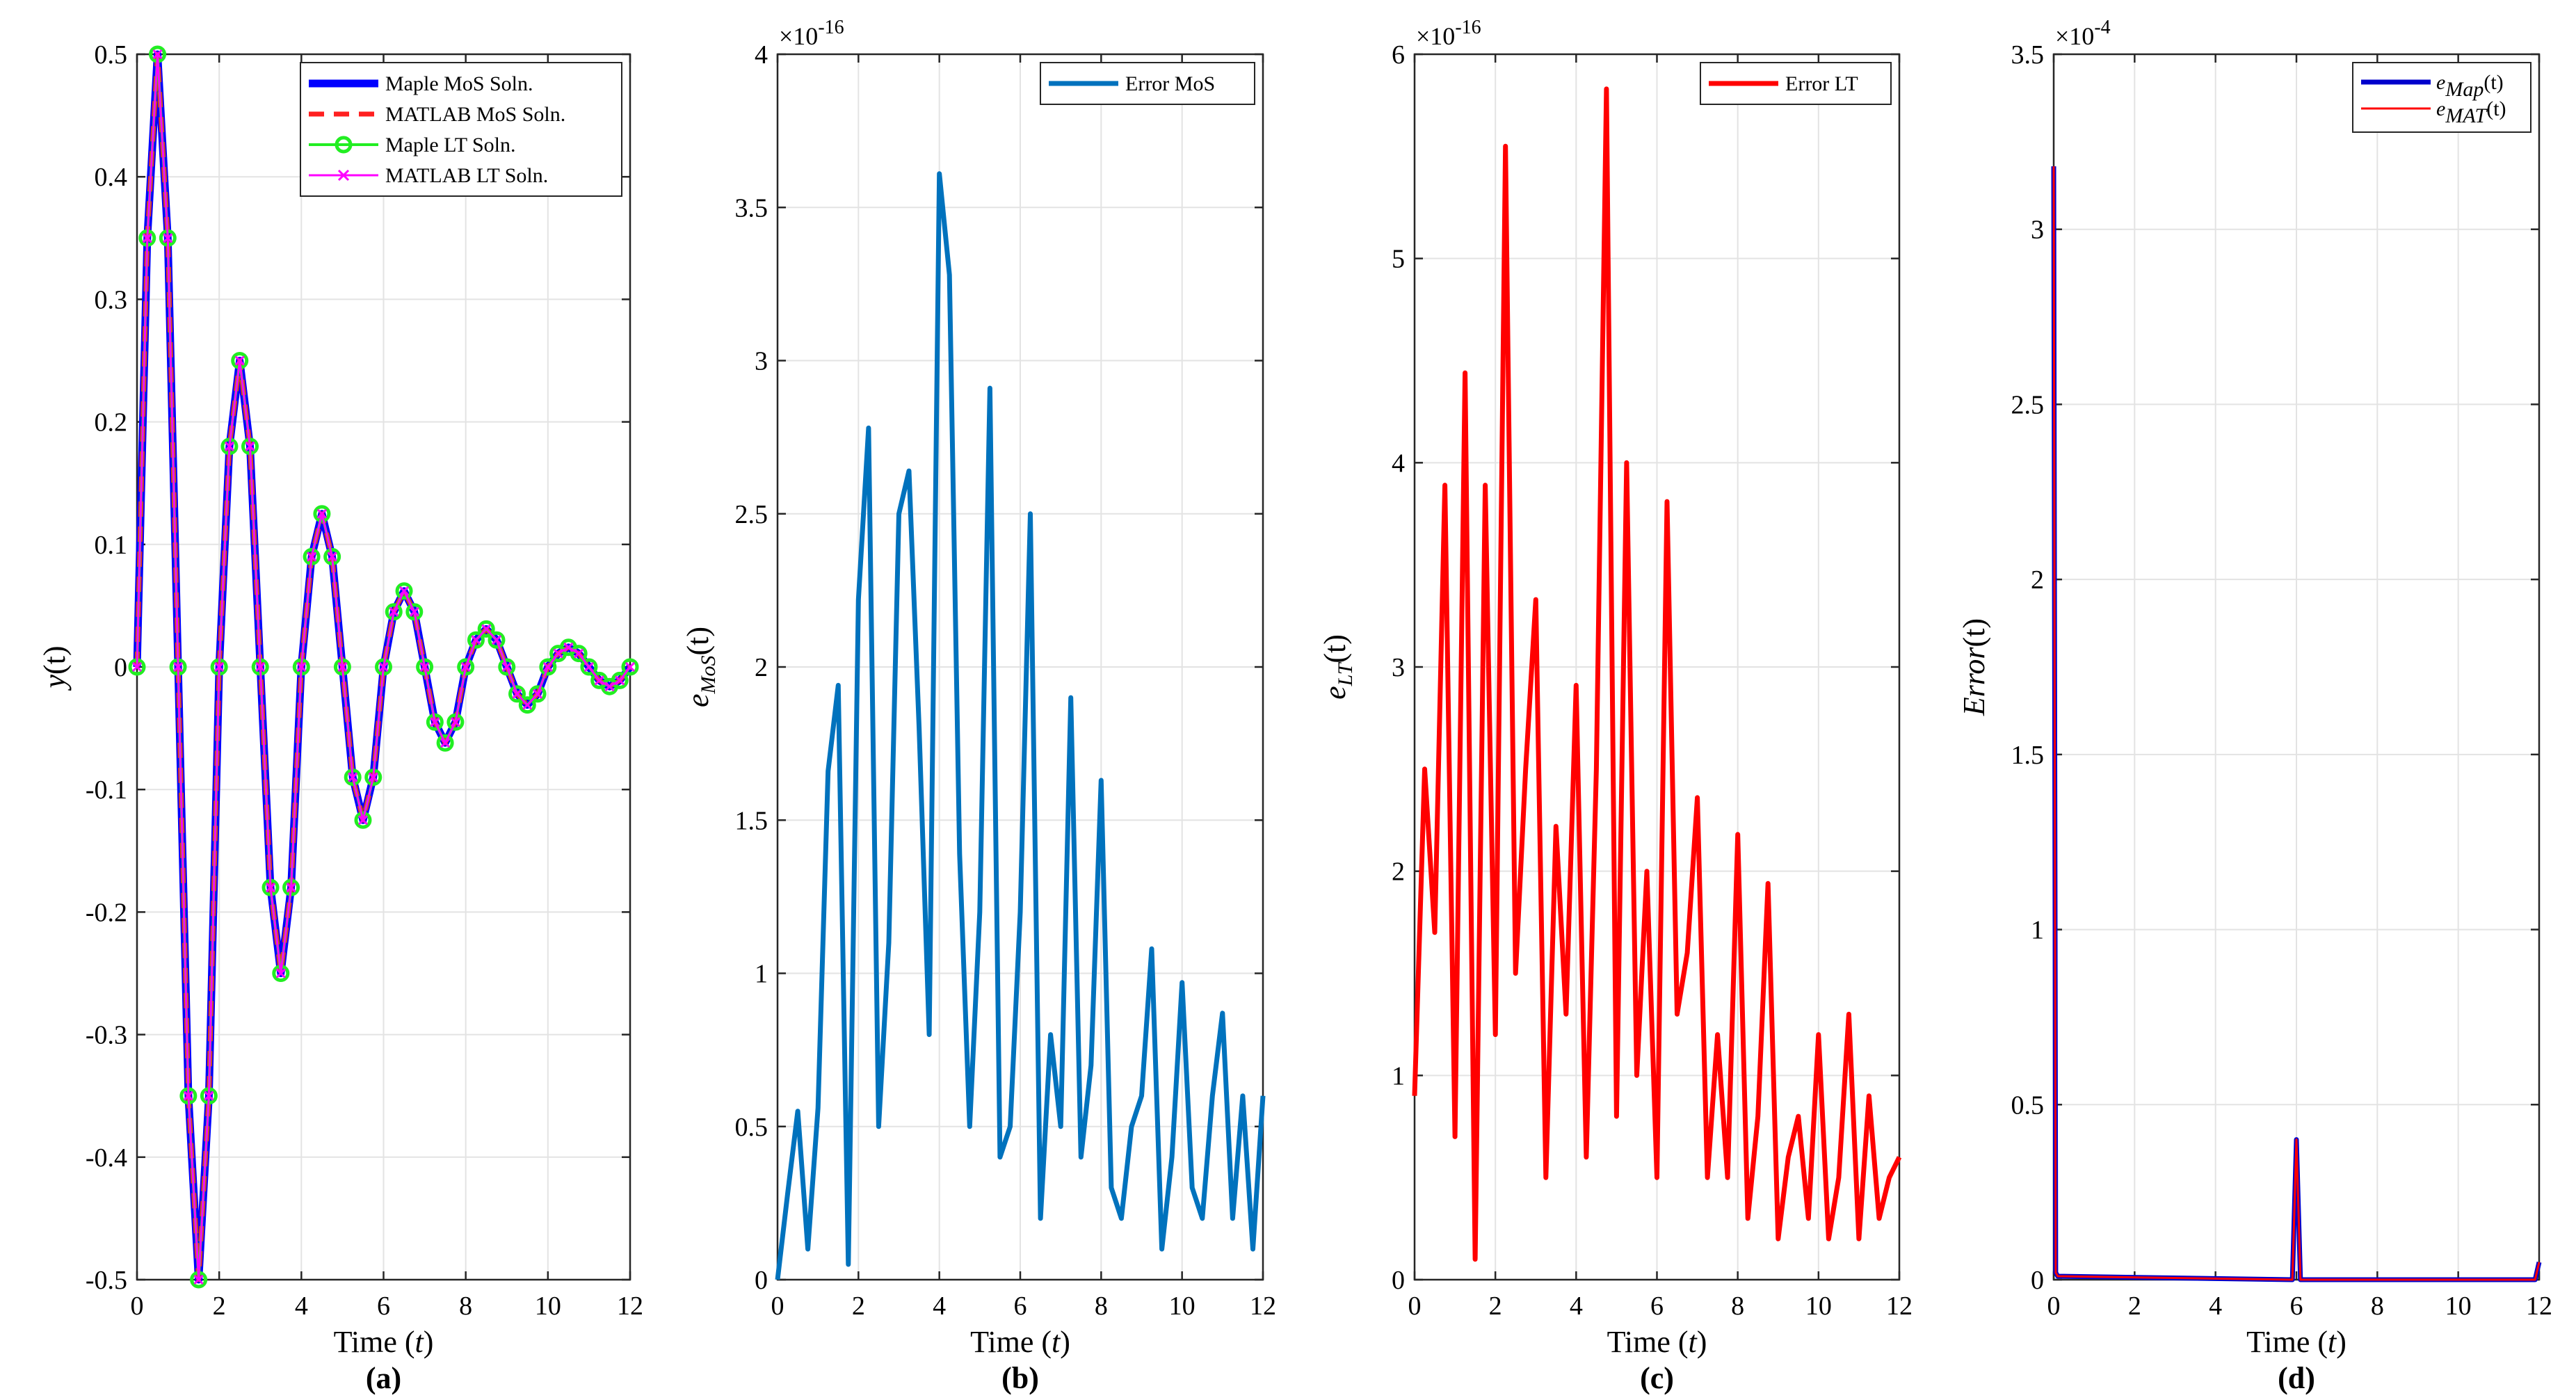 The width and height of the screenshot is (2576, 1400). I want to click on axis-exponent-power: -16, so click(831, 27).